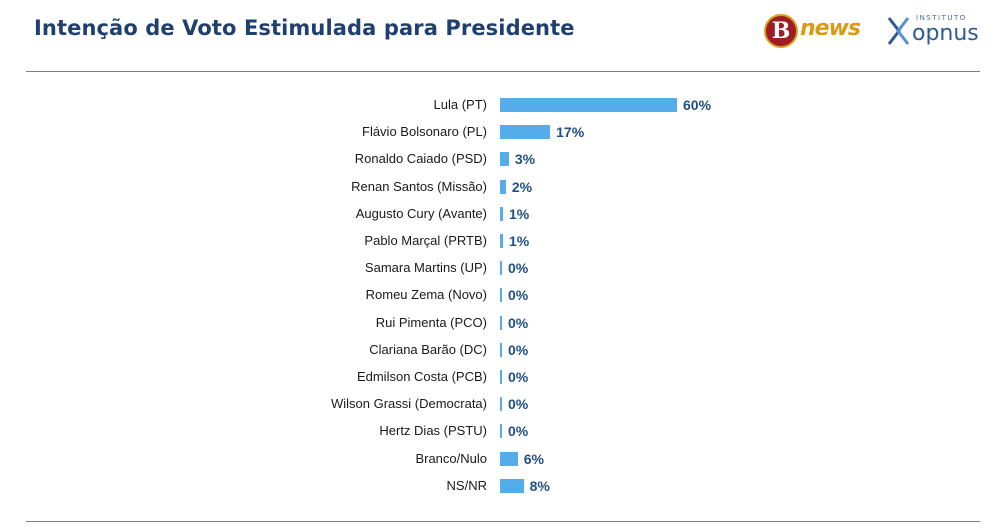  I want to click on chart-row: Ronaldo Caiado (PSD) 3%, so click(503, 159).